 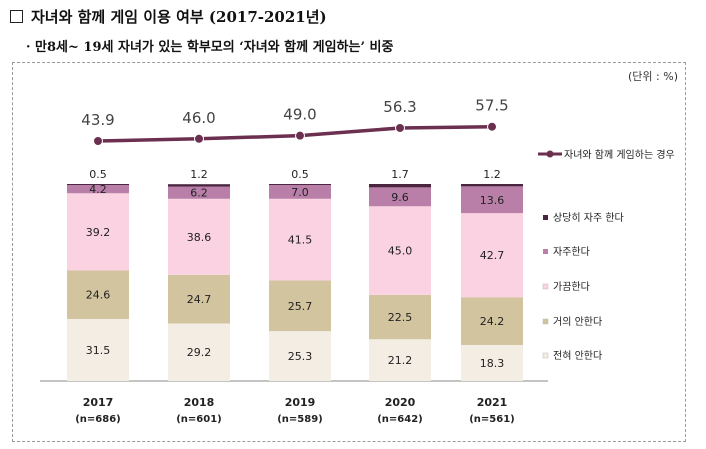 What do you see at coordinates (299, 115) in the screenshot?
I see `line-label-2019: 49.0` at bounding box center [299, 115].